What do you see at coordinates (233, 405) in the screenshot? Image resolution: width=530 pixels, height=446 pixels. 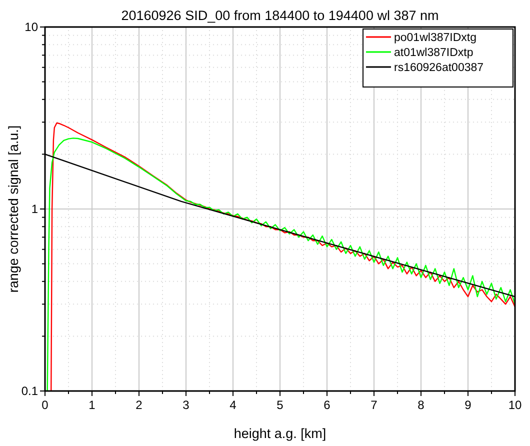 I see `x-tick-label: 4` at bounding box center [233, 405].